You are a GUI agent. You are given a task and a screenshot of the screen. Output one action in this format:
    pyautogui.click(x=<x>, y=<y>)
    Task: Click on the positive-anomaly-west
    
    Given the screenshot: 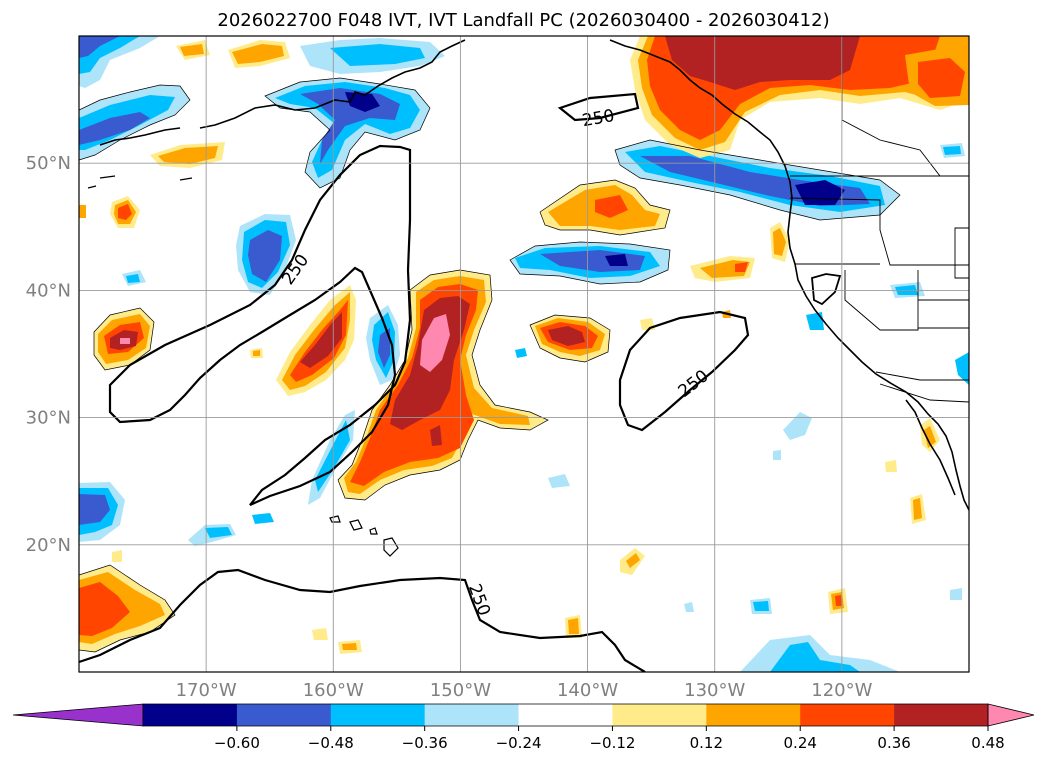 What is the action you would take?
    pyautogui.click(x=124, y=339)
    